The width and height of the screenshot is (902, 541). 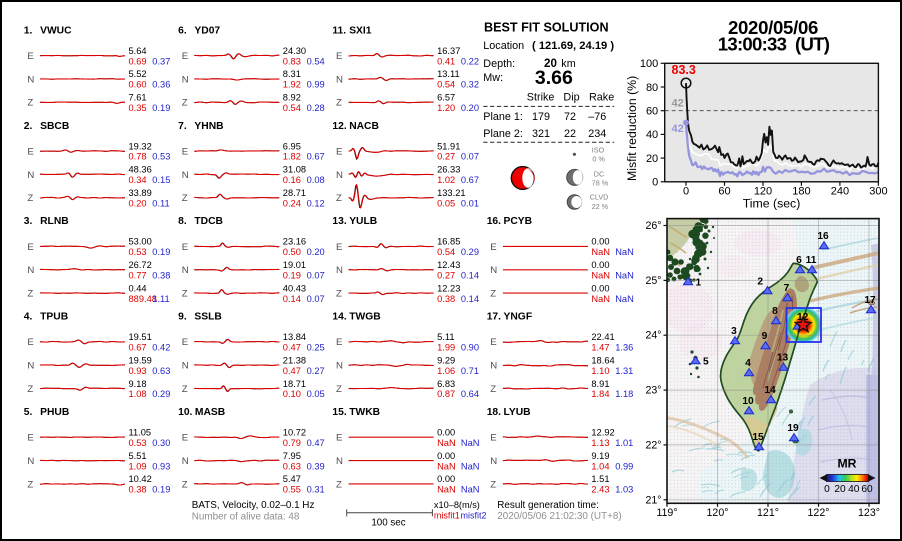 What do you see at coordinates (503, 117) in the screenshot?
I see `svg-text: Plane 1:` at bounding box center [503, 117].